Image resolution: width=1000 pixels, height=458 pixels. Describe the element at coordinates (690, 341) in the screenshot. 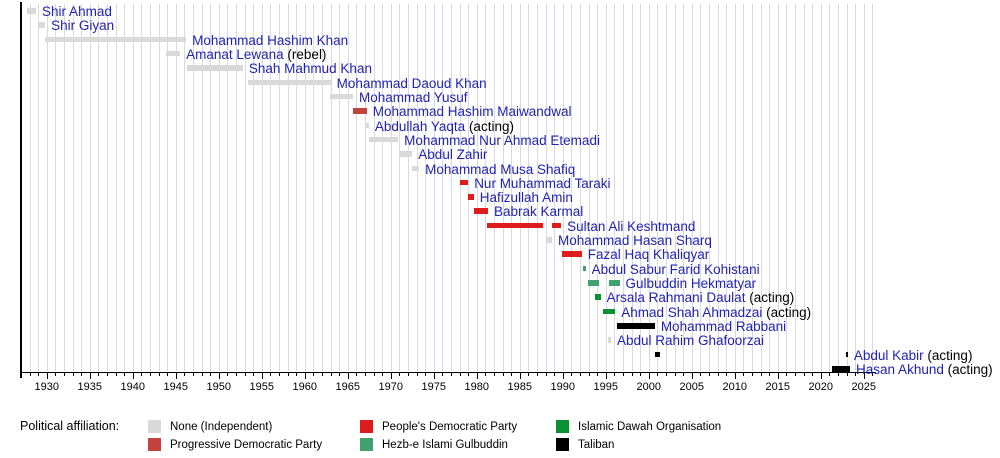

I see `person-name-link: Abdul Rahim Ghafoorzai` at that location.